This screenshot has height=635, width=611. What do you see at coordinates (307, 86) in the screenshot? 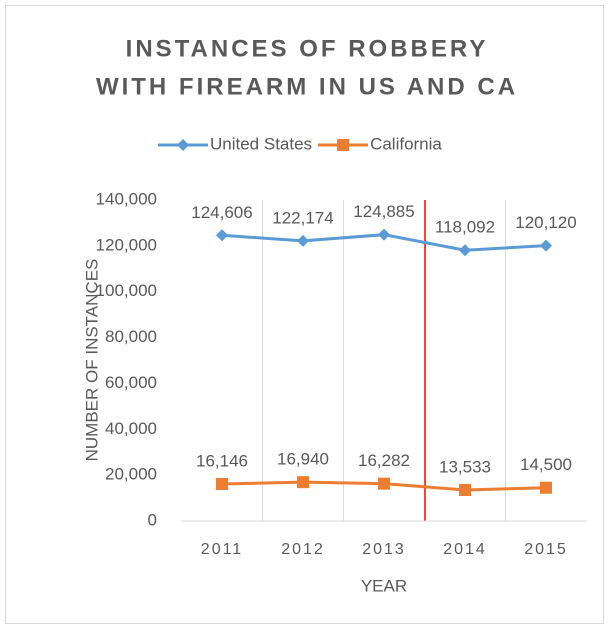
I see `chart-title: WITH FIREARM IN US AND CA` at bounding box center [307, 86].